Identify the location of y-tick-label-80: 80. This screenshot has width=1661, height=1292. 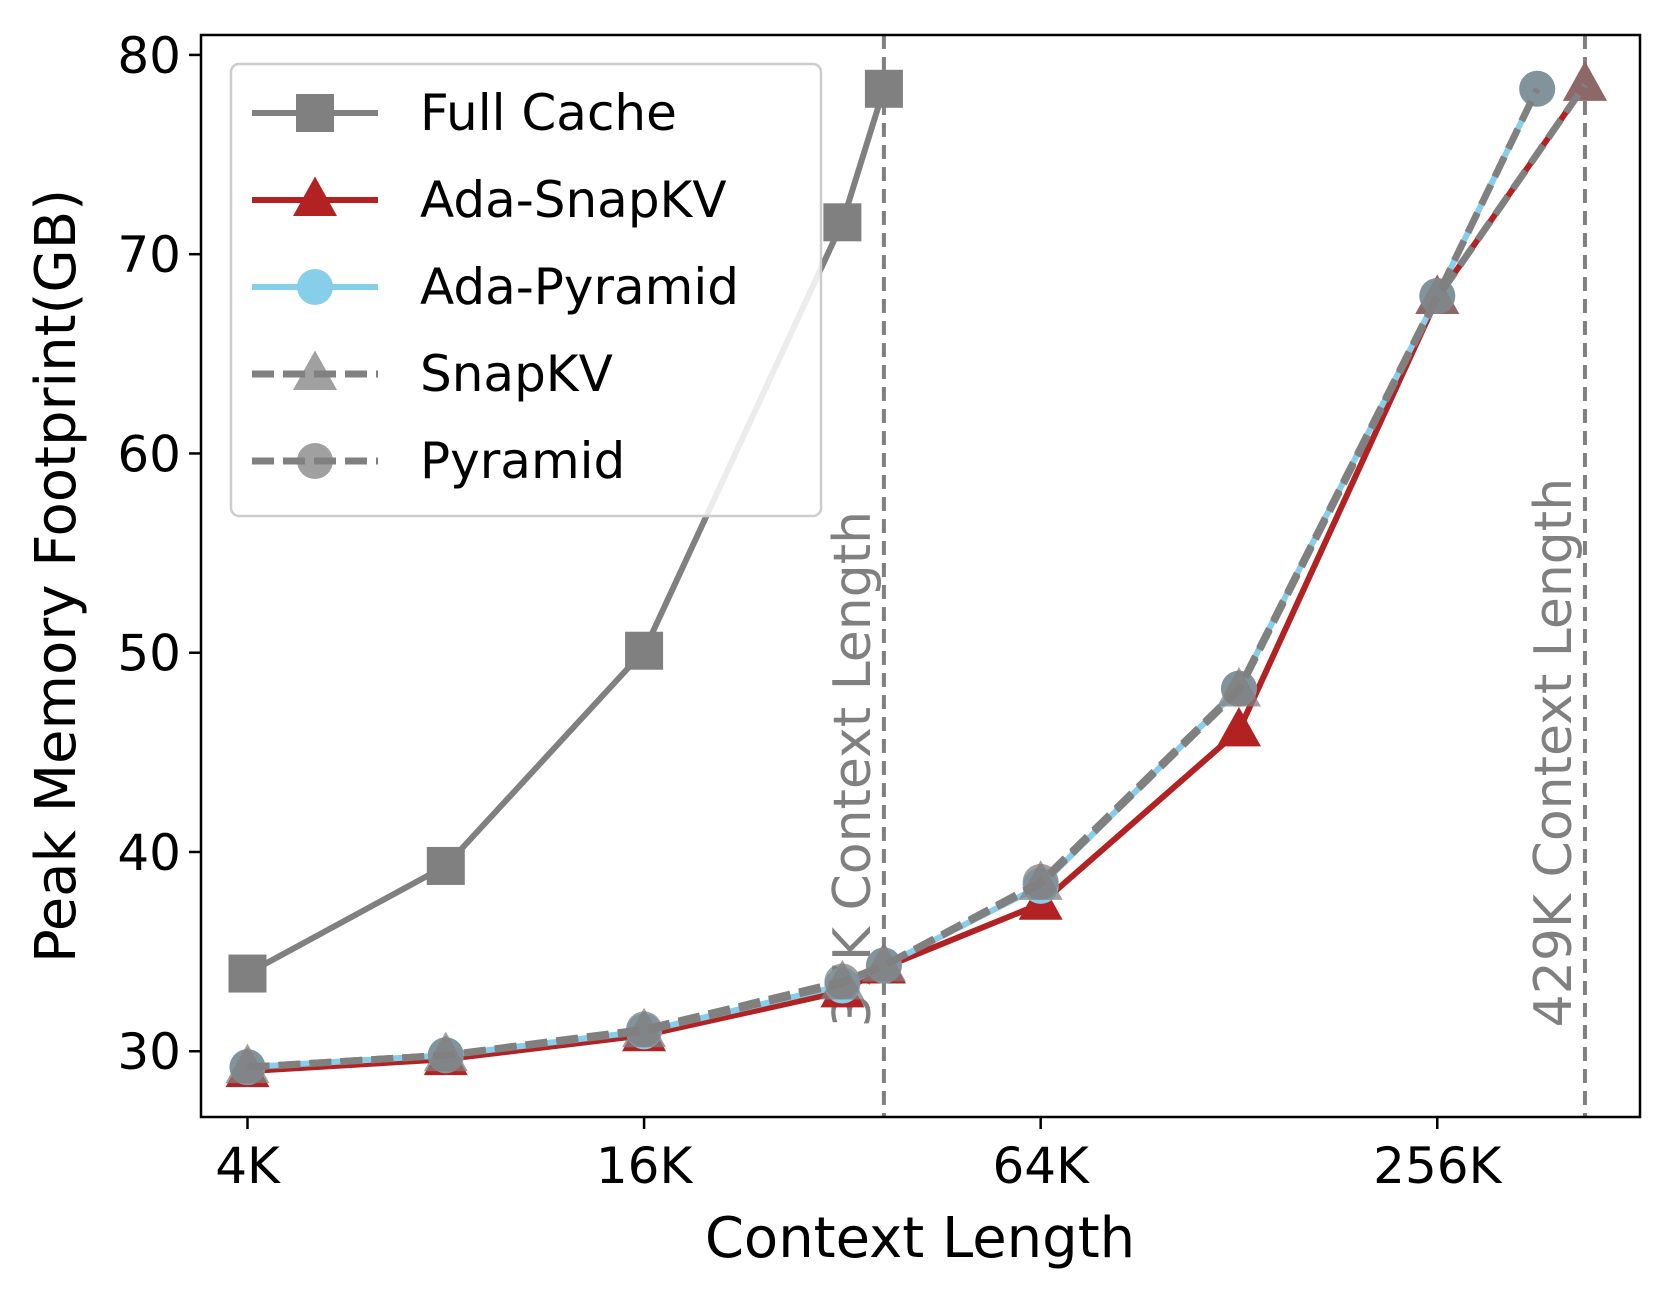
(149, 56).